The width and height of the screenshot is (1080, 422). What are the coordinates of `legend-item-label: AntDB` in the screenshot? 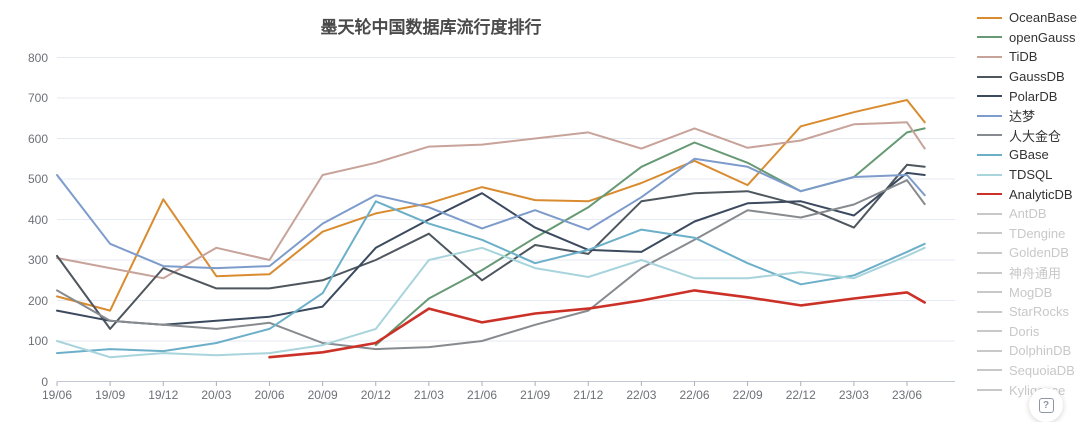 It's located at (1028, 214).